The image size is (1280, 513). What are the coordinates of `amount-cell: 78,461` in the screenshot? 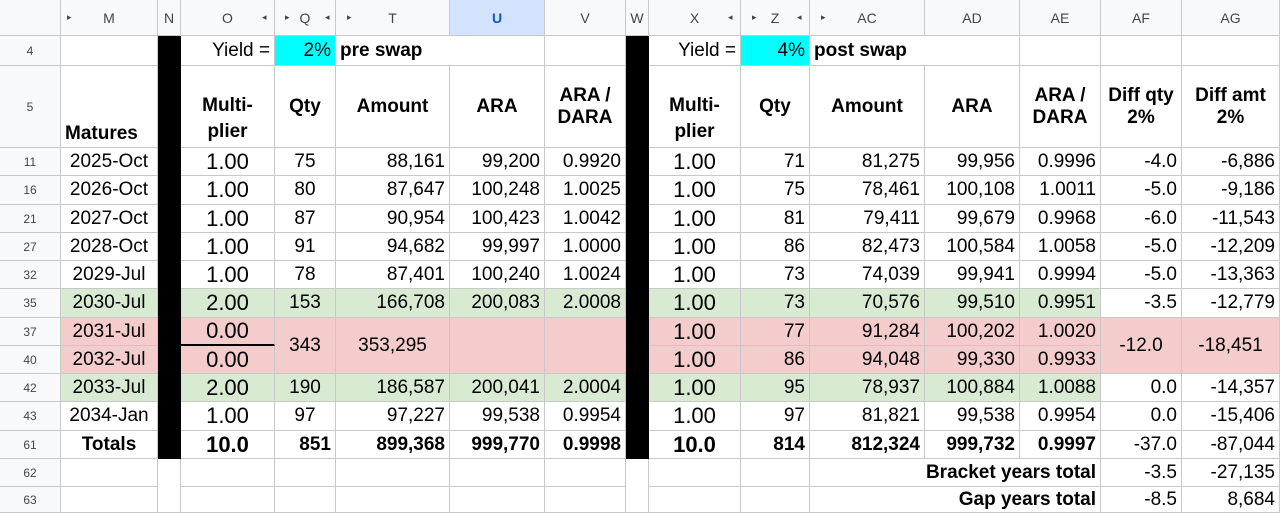 It's located at (867, 190).